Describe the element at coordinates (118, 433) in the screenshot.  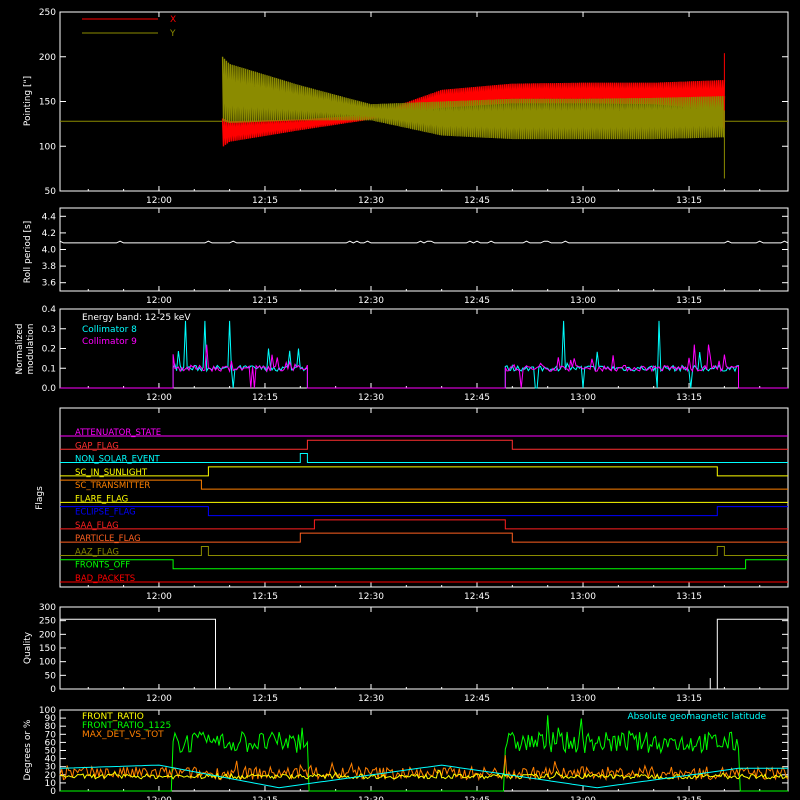
I see `flag-label: ATTENUATOR_STATE` at that location.